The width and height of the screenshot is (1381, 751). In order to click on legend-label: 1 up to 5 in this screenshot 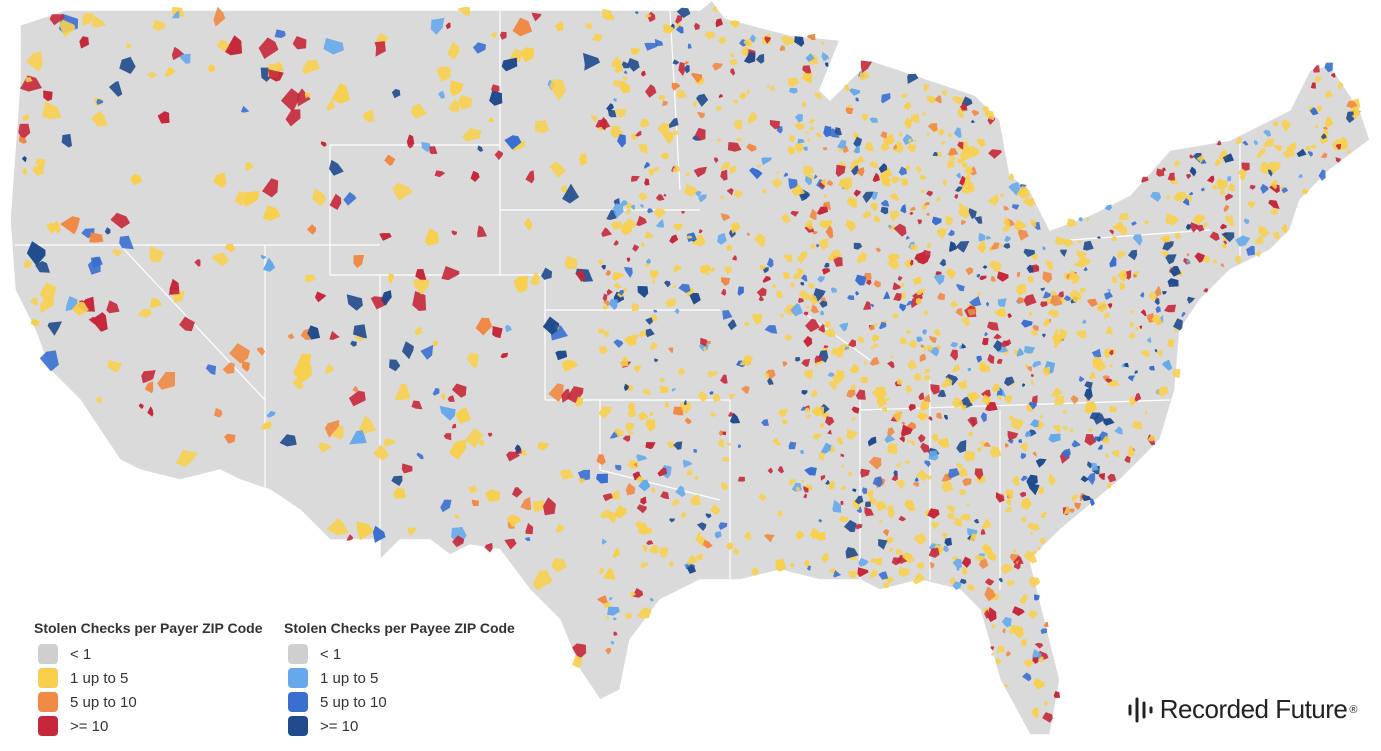, I will do `click(349, 678)`.